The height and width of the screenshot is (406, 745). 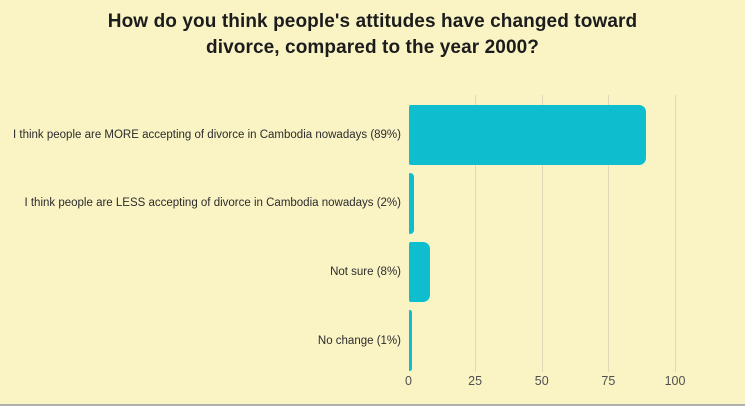 What do you see at coordinates (541, 381) in the screenshot?
I see `x-axis-tick-label: 50` at bounding box center [541, 381].